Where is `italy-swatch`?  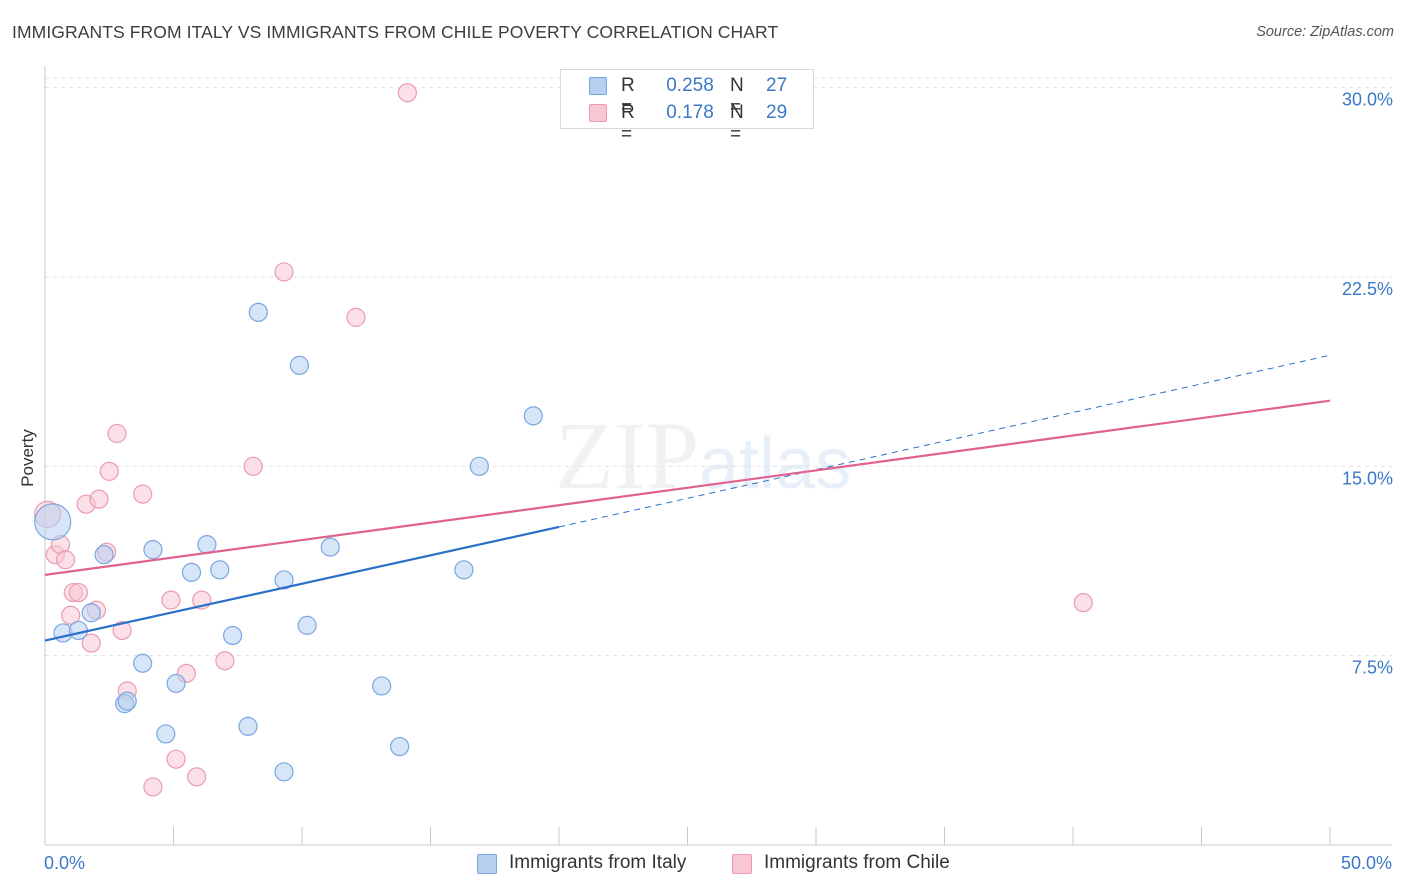 italy-swatch is located at coordinates (598, 86).